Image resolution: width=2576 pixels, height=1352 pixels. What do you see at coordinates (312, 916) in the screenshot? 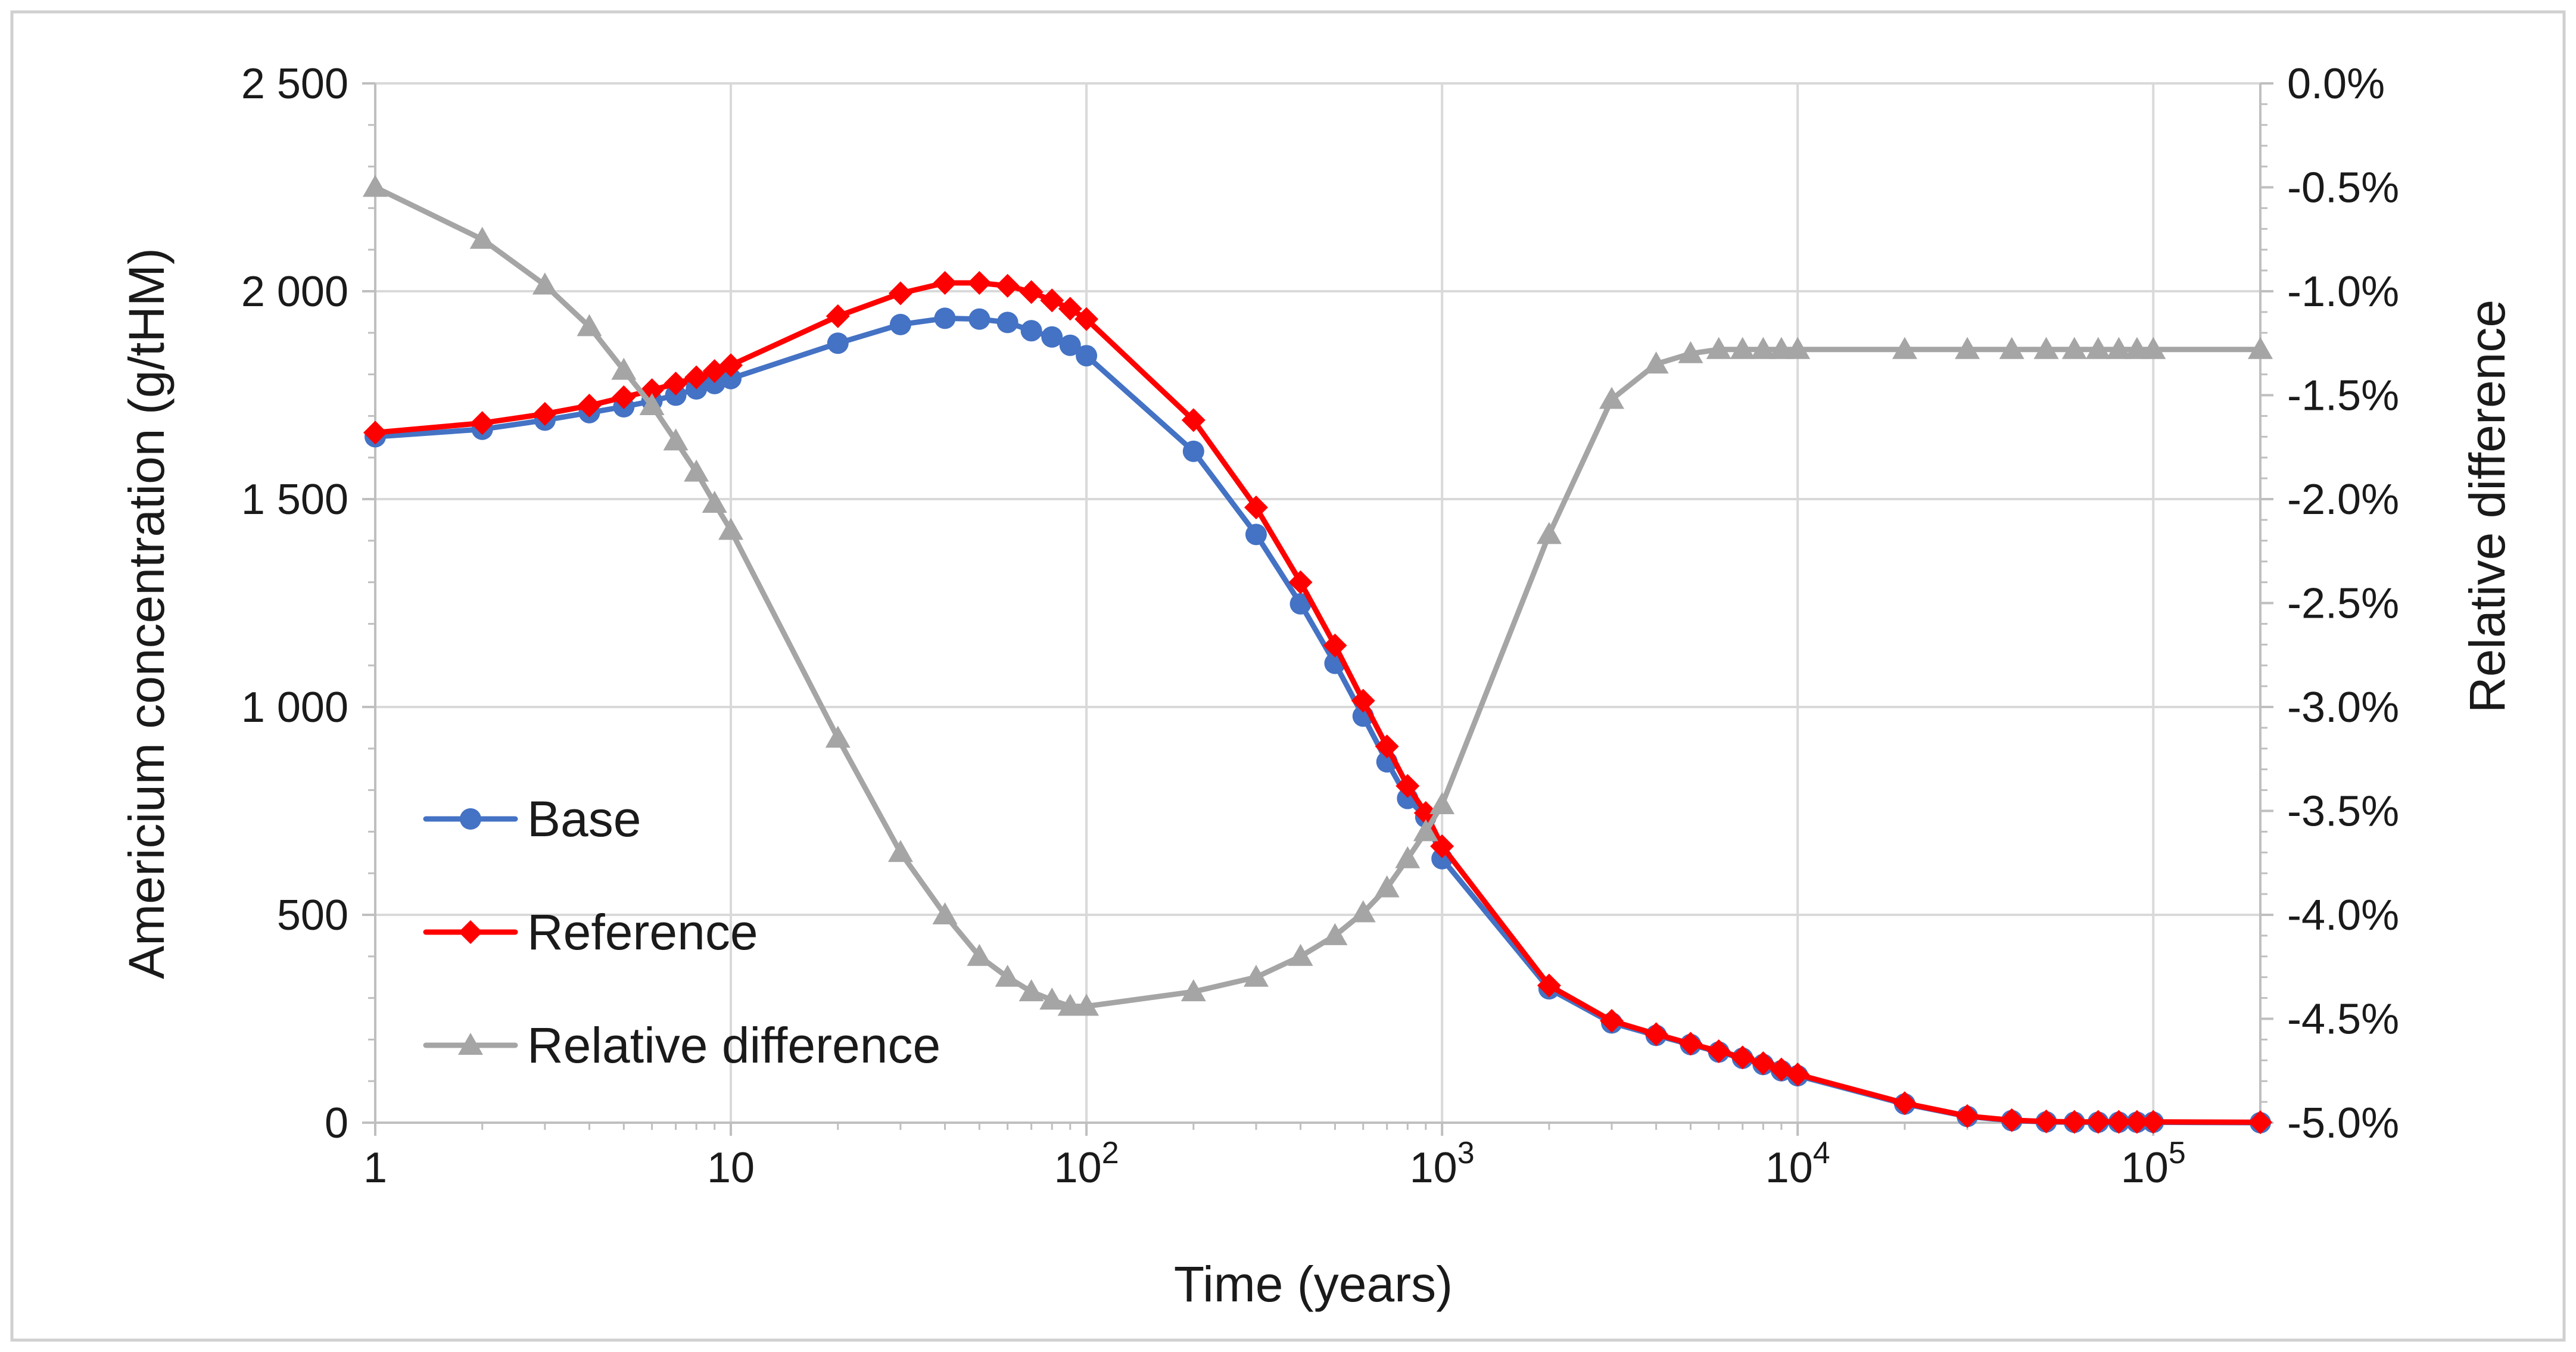
I see `y-tick-label: 500` at bounding box center [312, 916].